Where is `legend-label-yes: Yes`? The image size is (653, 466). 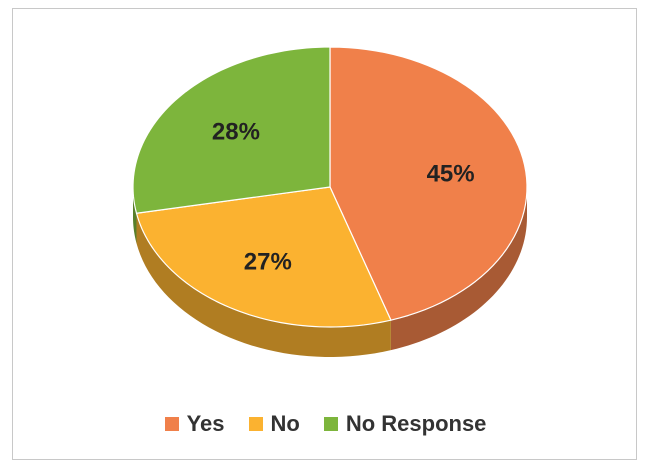 legend-label-yes: Yes is located at coordinates (205, 423).